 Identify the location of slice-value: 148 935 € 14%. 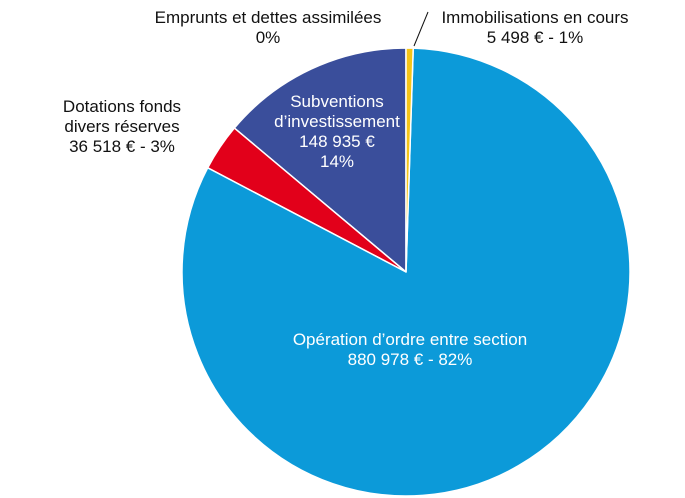
(337, 151).